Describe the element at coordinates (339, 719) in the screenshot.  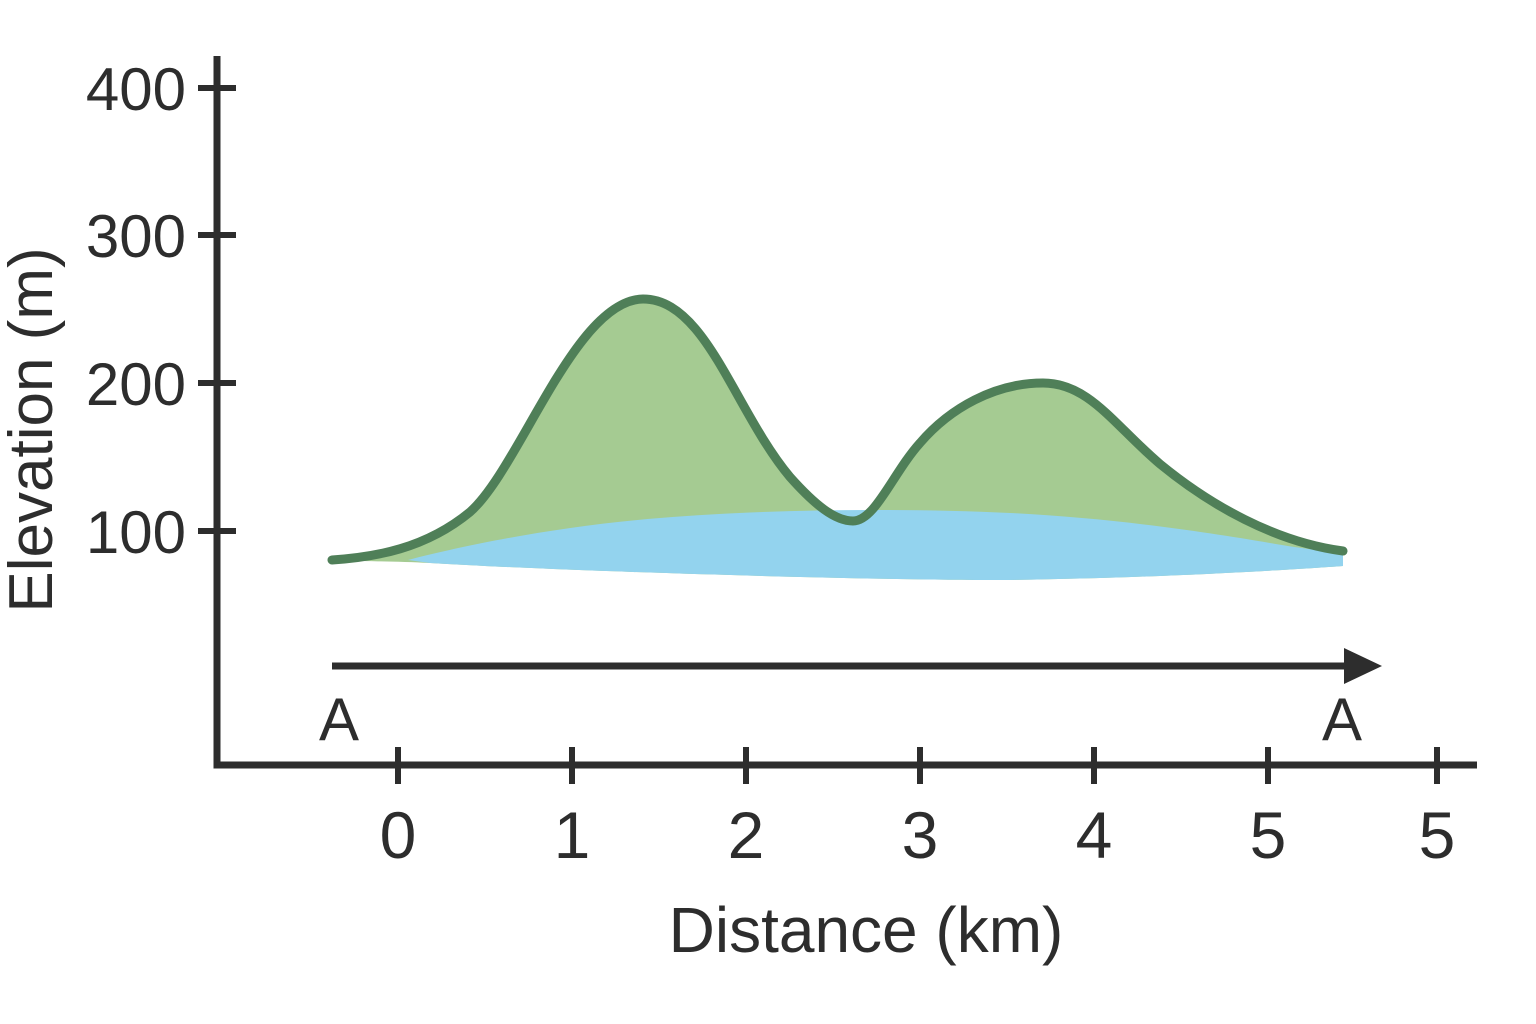
I see `section-marker-start: A` at that location.